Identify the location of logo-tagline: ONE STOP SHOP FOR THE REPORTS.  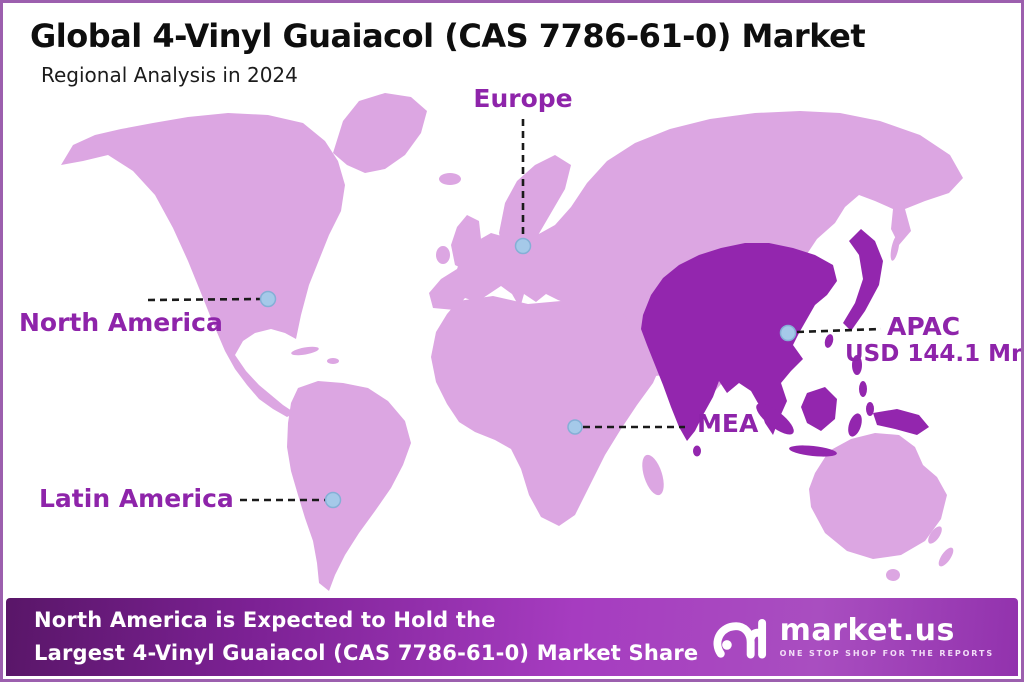
(886, 653).